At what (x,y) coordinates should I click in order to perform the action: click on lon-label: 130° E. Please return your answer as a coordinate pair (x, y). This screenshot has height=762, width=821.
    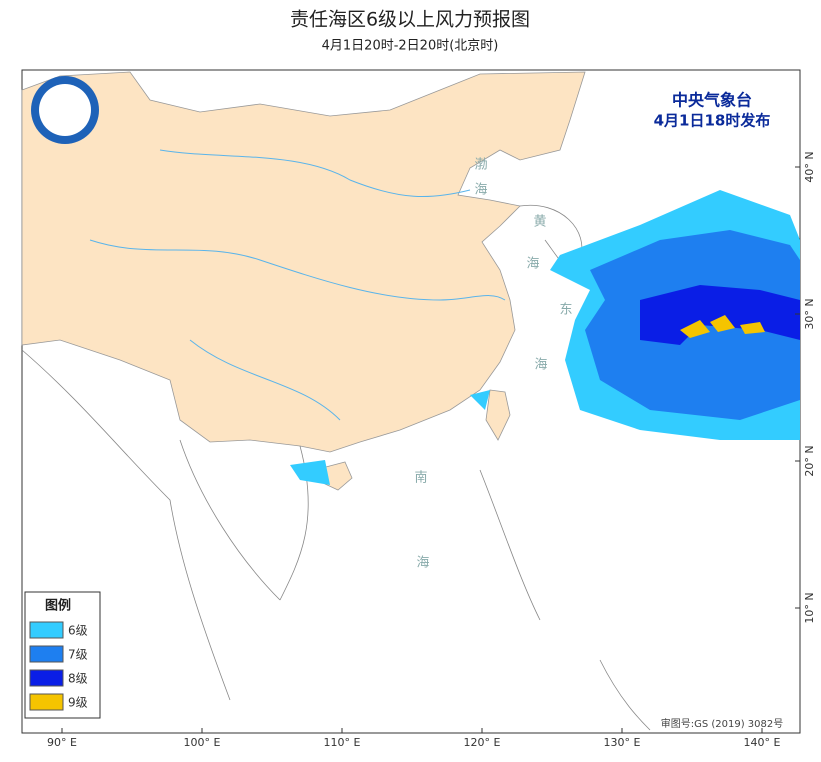
    Looking at the image, I should click on (622, 742).